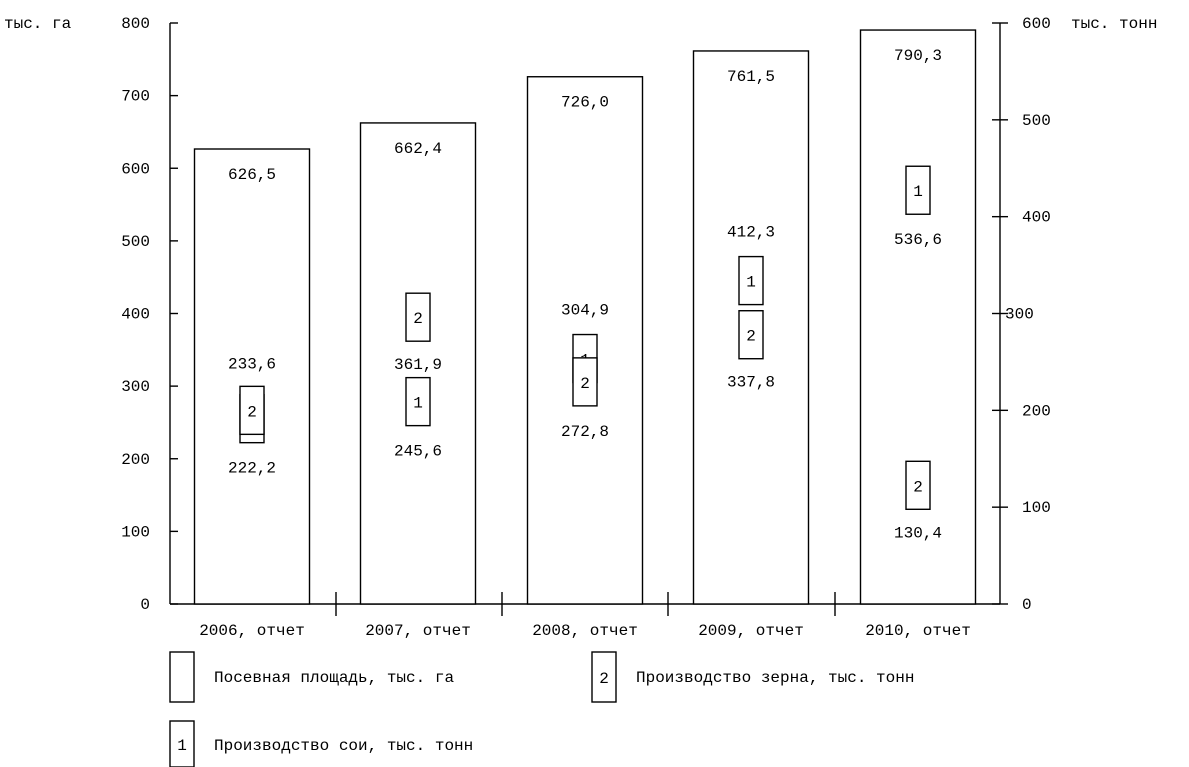  I want to click on soy-value-label: 536,6, so click(918, 240).